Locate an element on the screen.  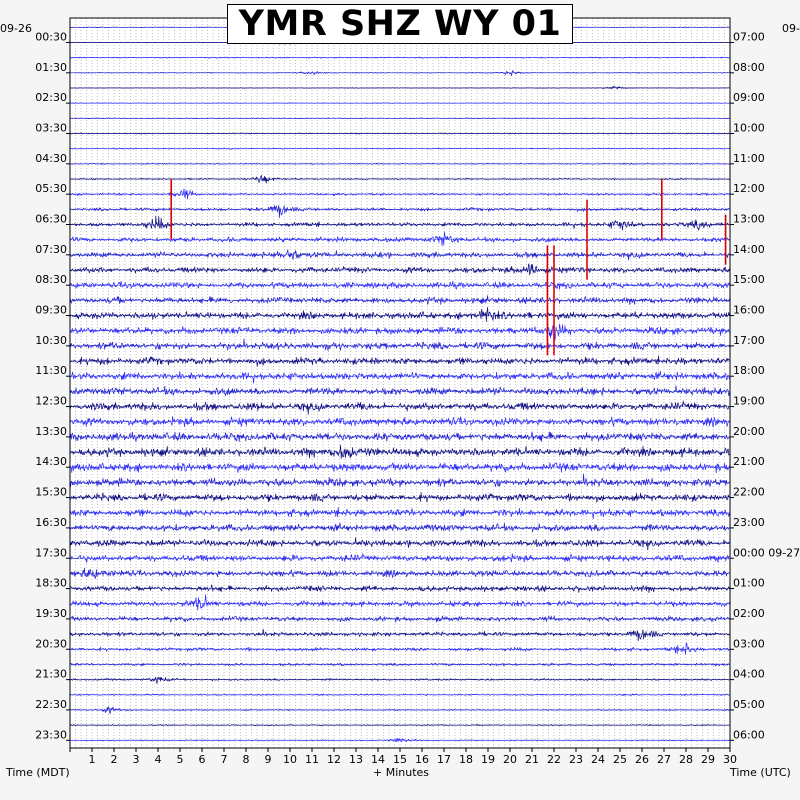
left-tick-label: 23:30 is located at coordinates (51, 734).